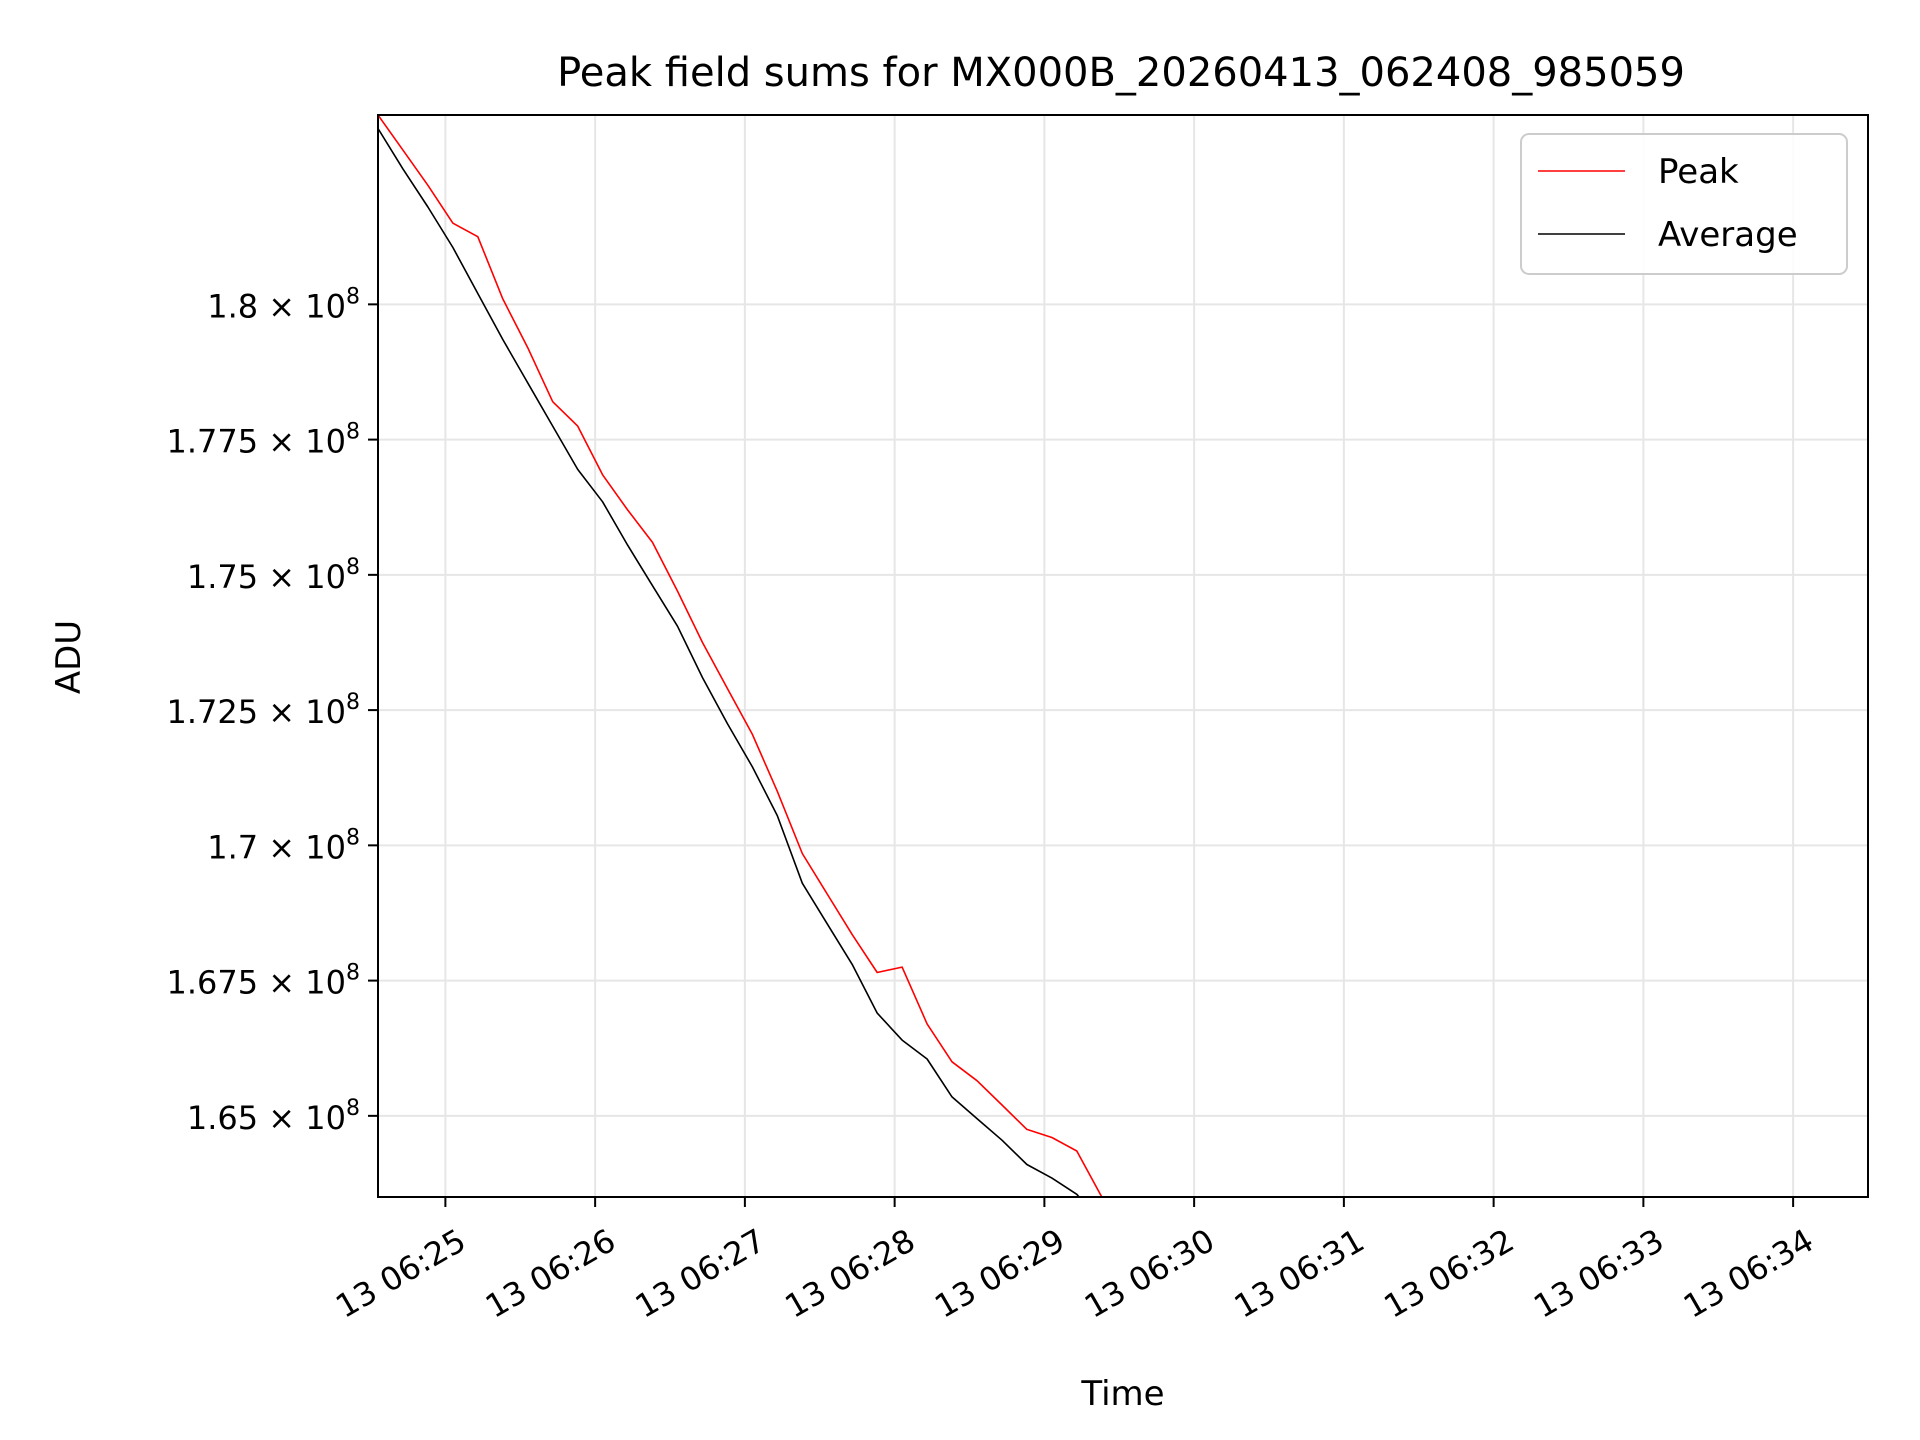 This screenshot has width=1920, height=1440. Describe the element at coordinates (237, 306) in the screenshot. I see `y-tick-mantissa: 1.8` at that location.